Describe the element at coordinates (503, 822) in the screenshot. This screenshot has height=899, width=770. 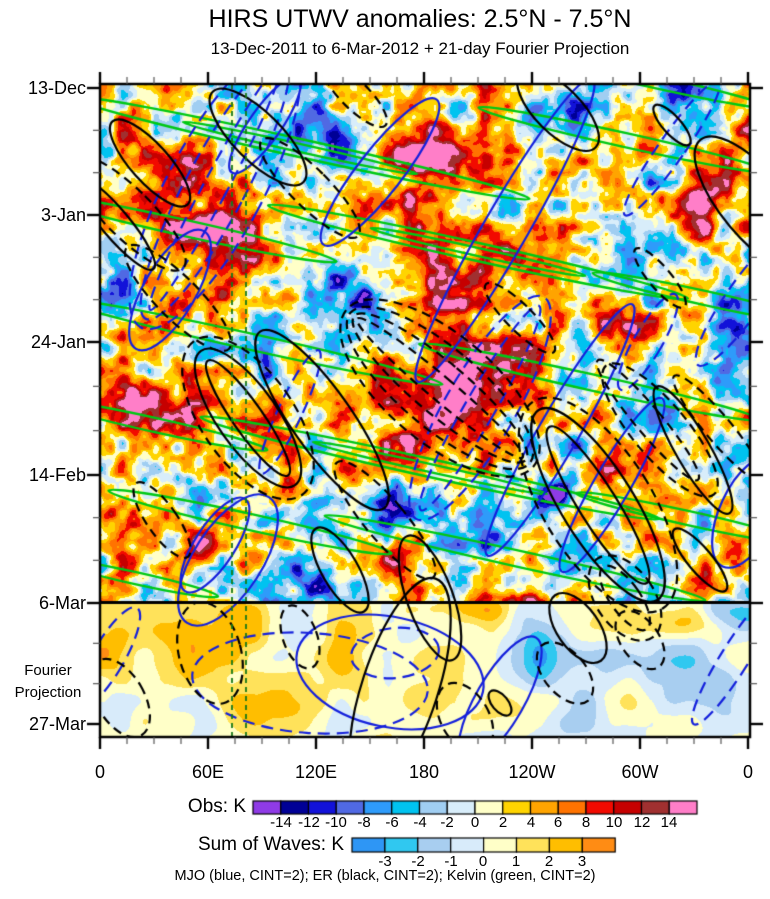
I see `obs-tick-2: 2` at that location.